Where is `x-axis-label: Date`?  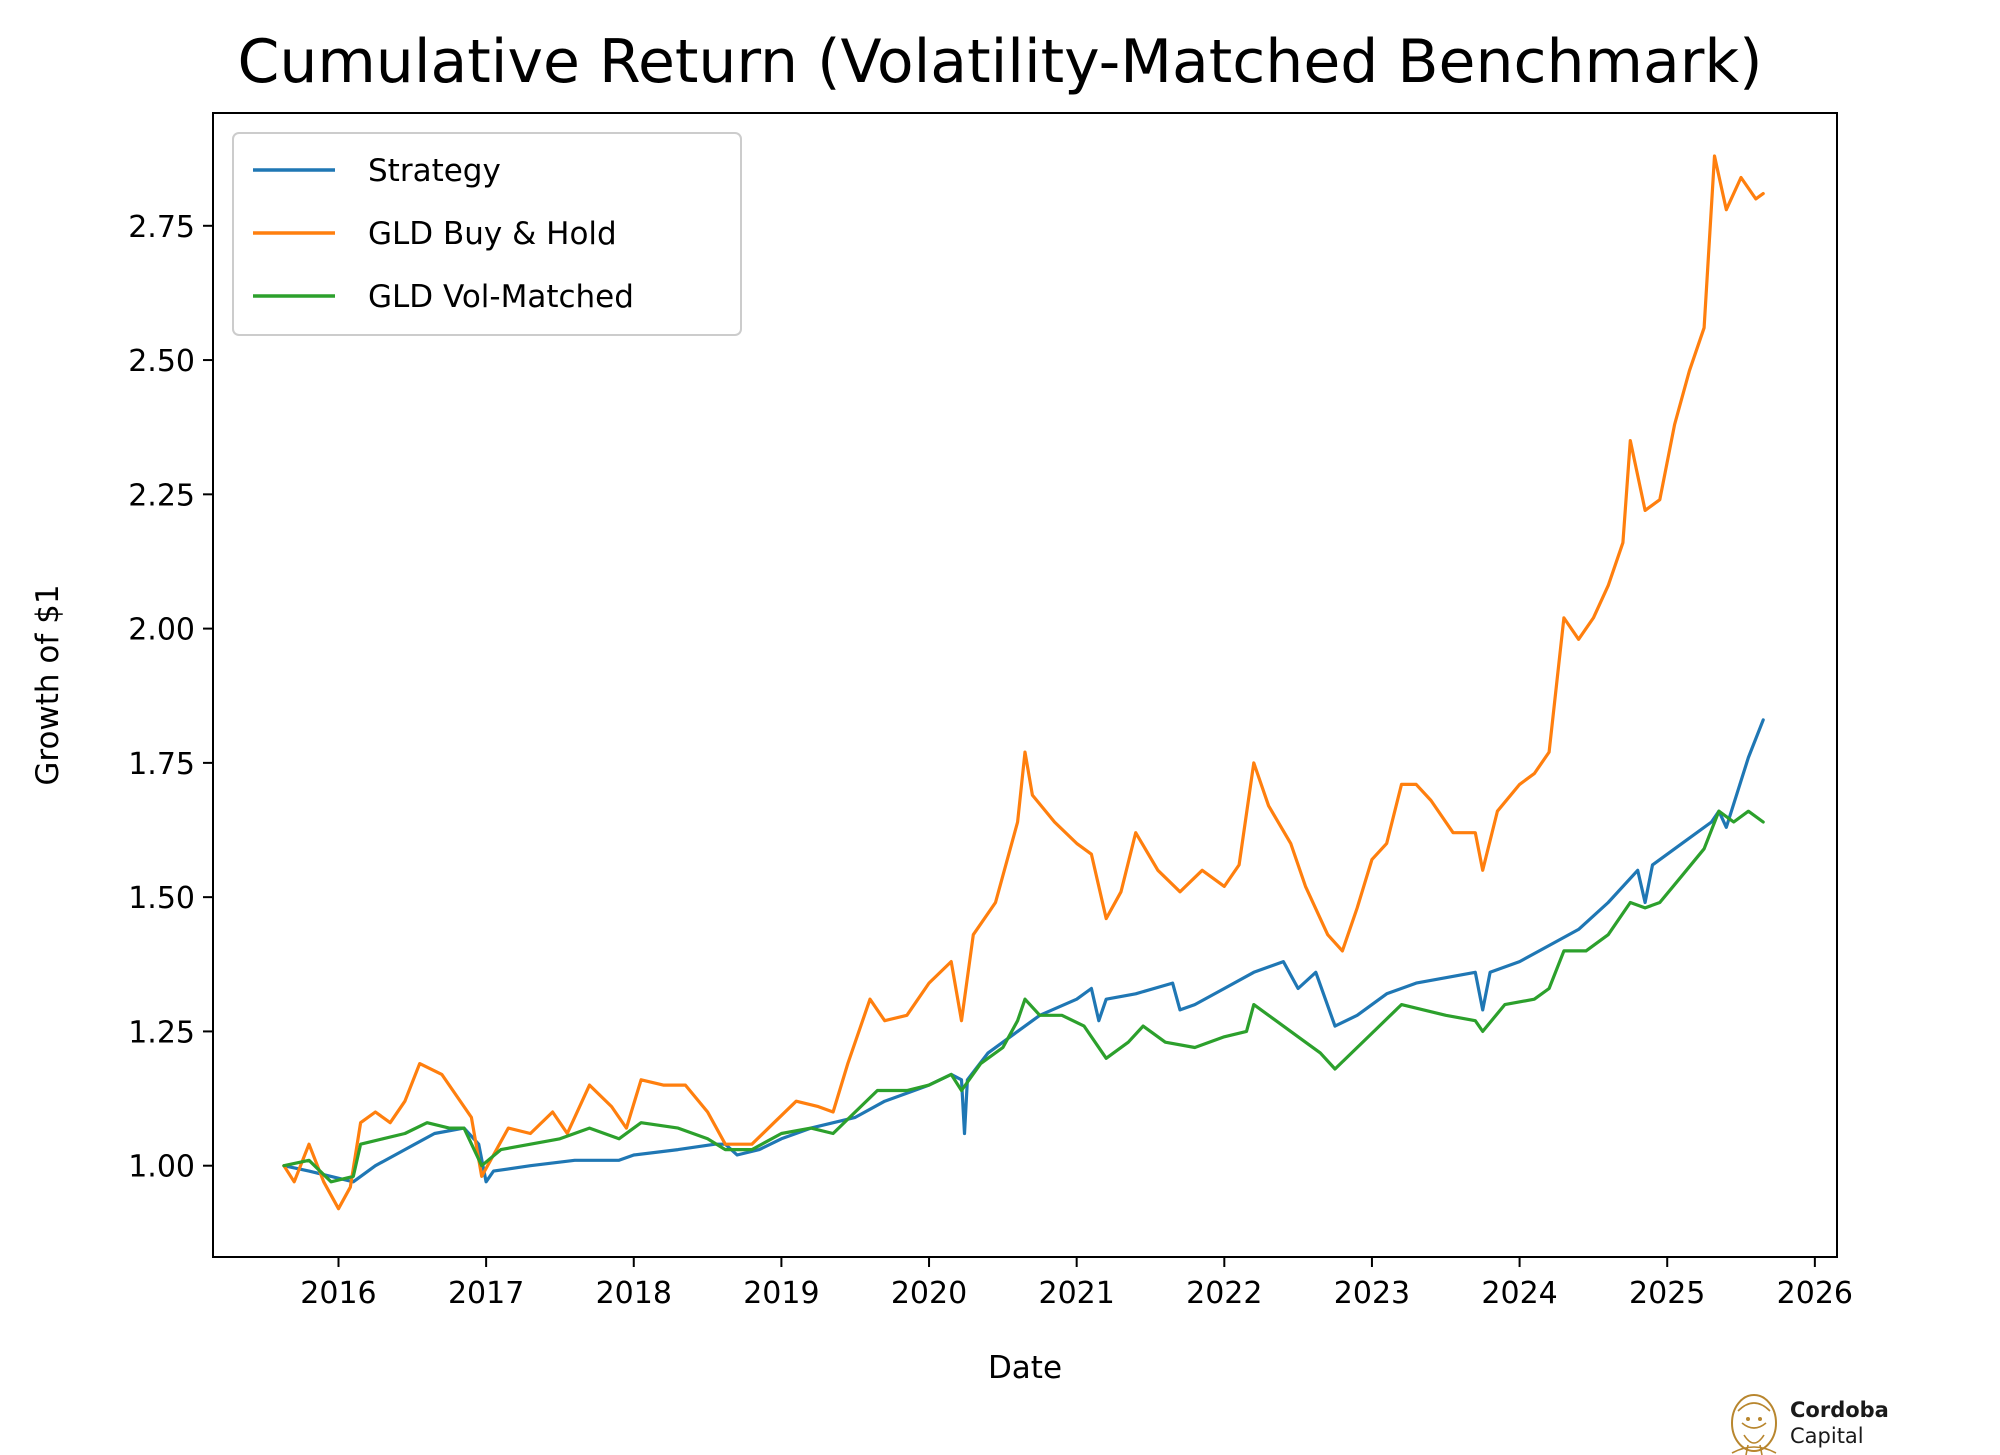 x-axis-label: Date is located at coordinates (1025, 1368).